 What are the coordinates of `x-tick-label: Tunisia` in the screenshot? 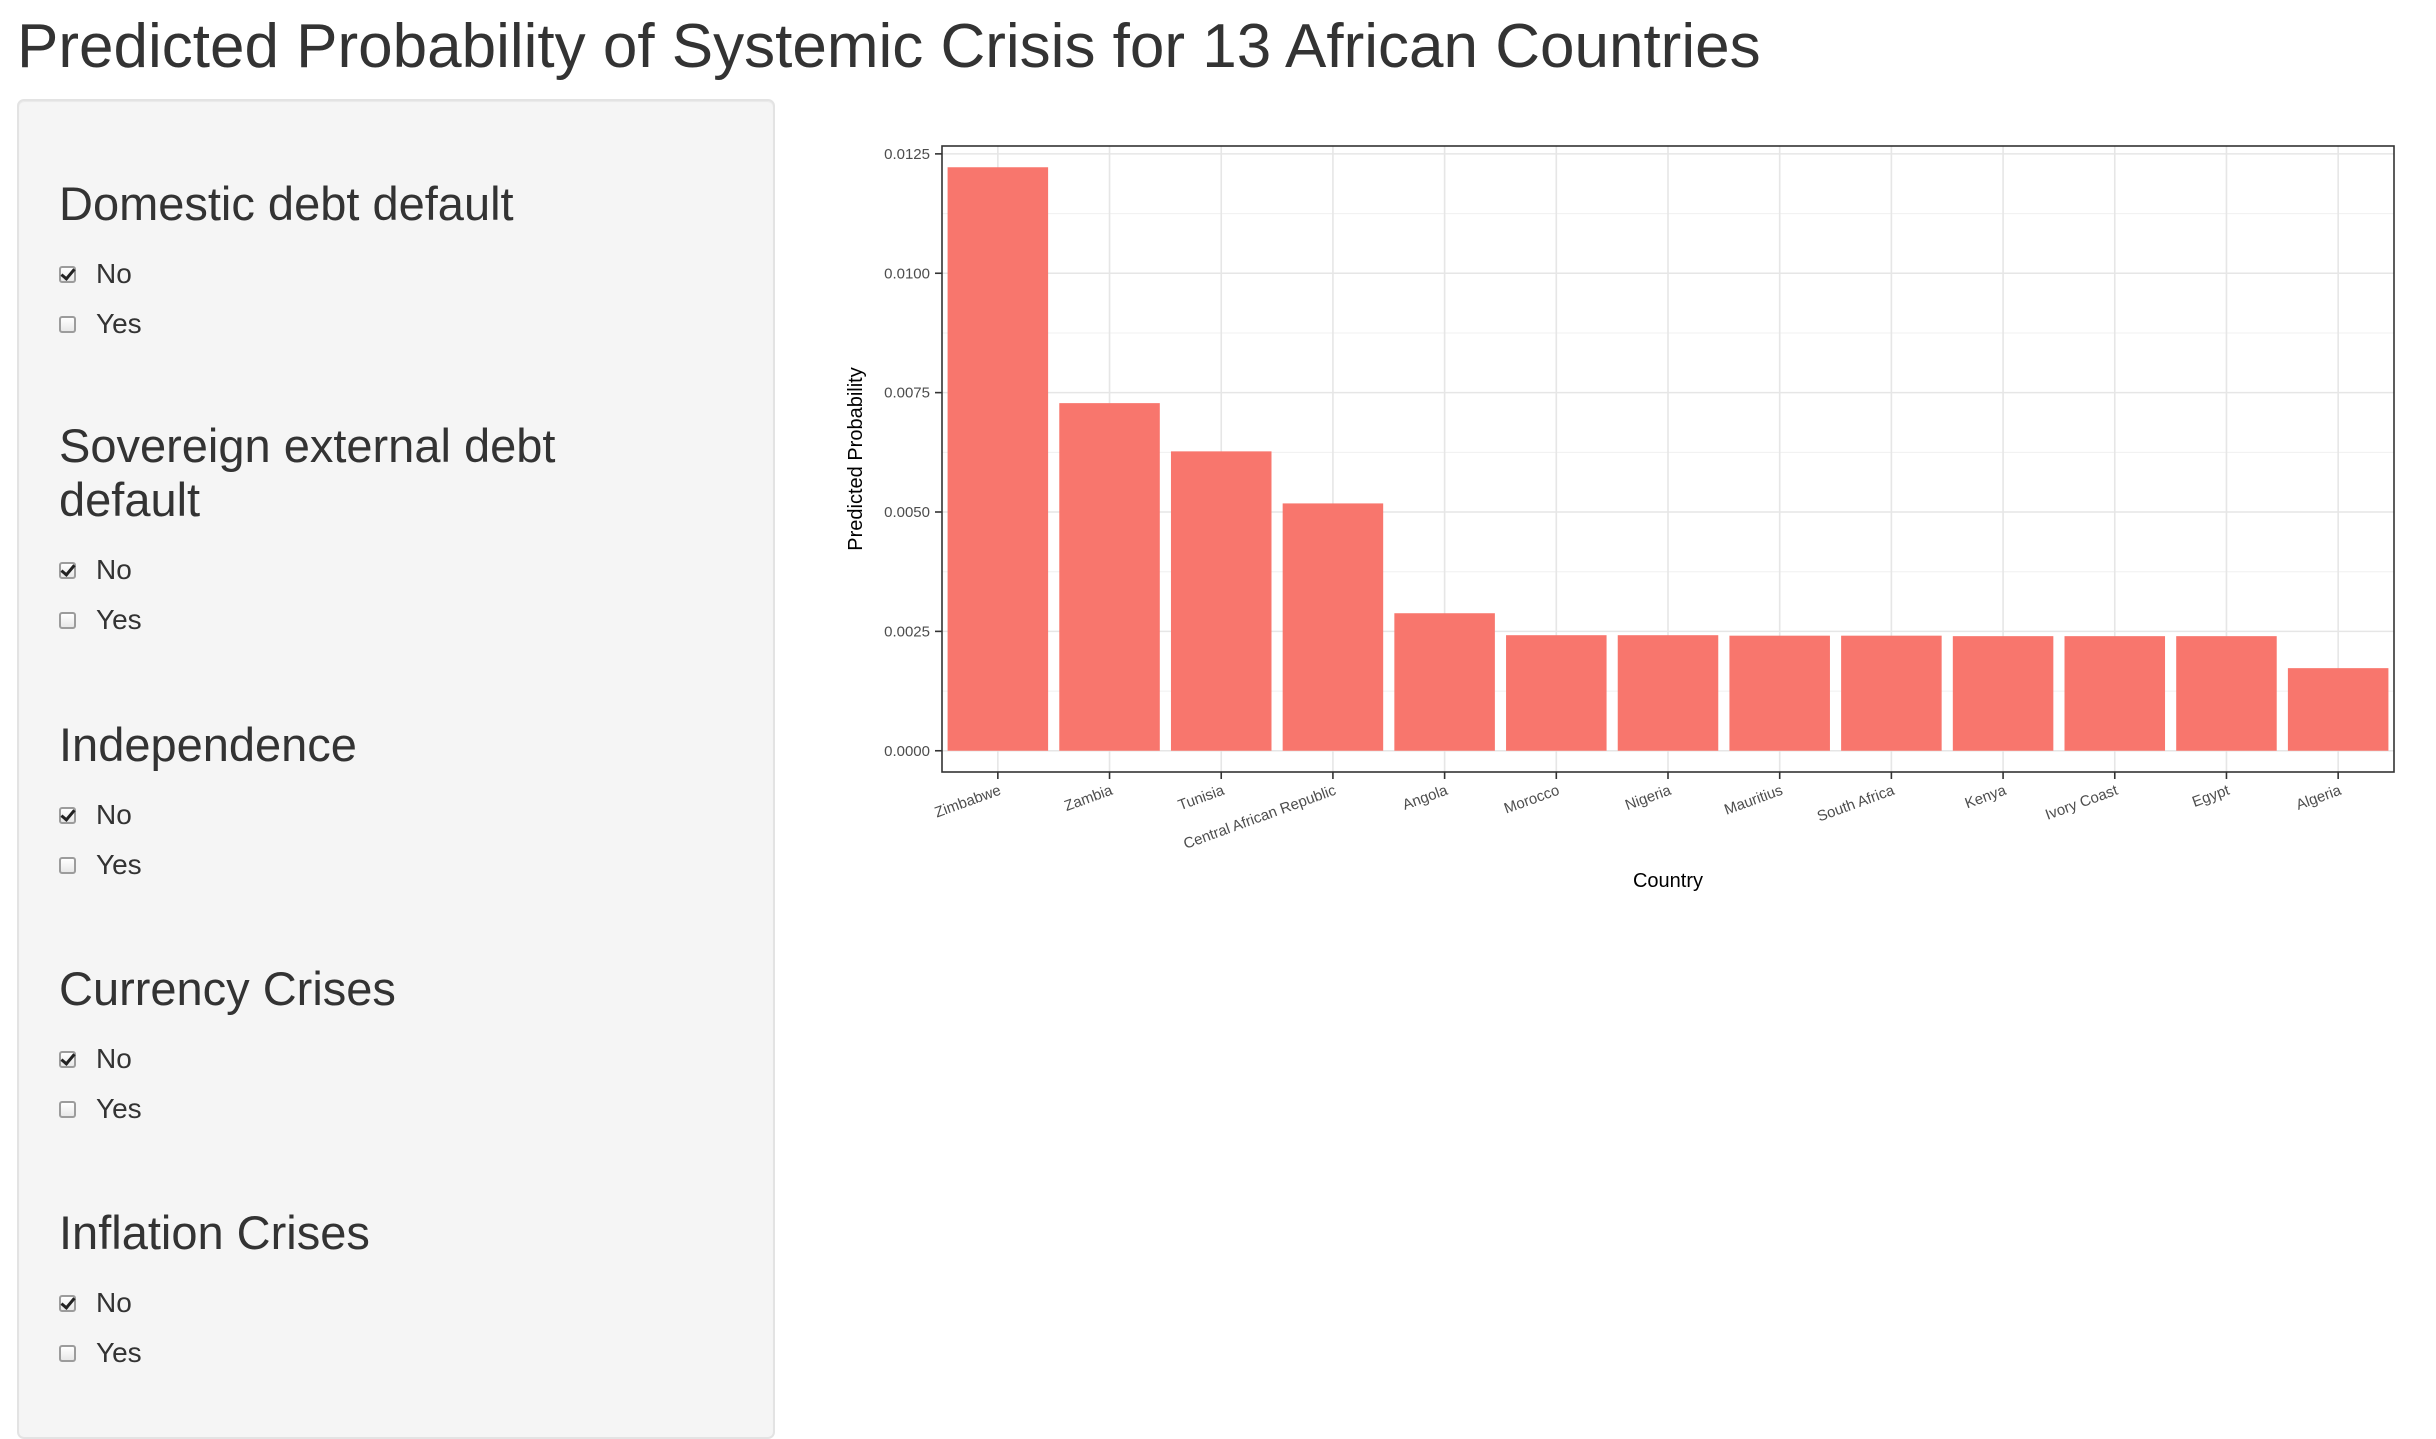 It's located at (1201, 798).